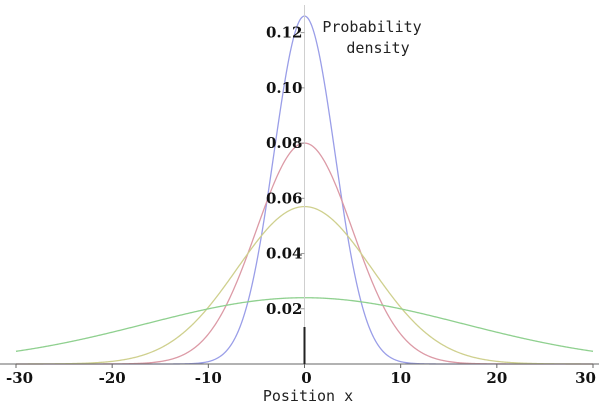 This screenshot has height=407, width=599. I want to click on x-tick-label: -30, so click(19, 378).